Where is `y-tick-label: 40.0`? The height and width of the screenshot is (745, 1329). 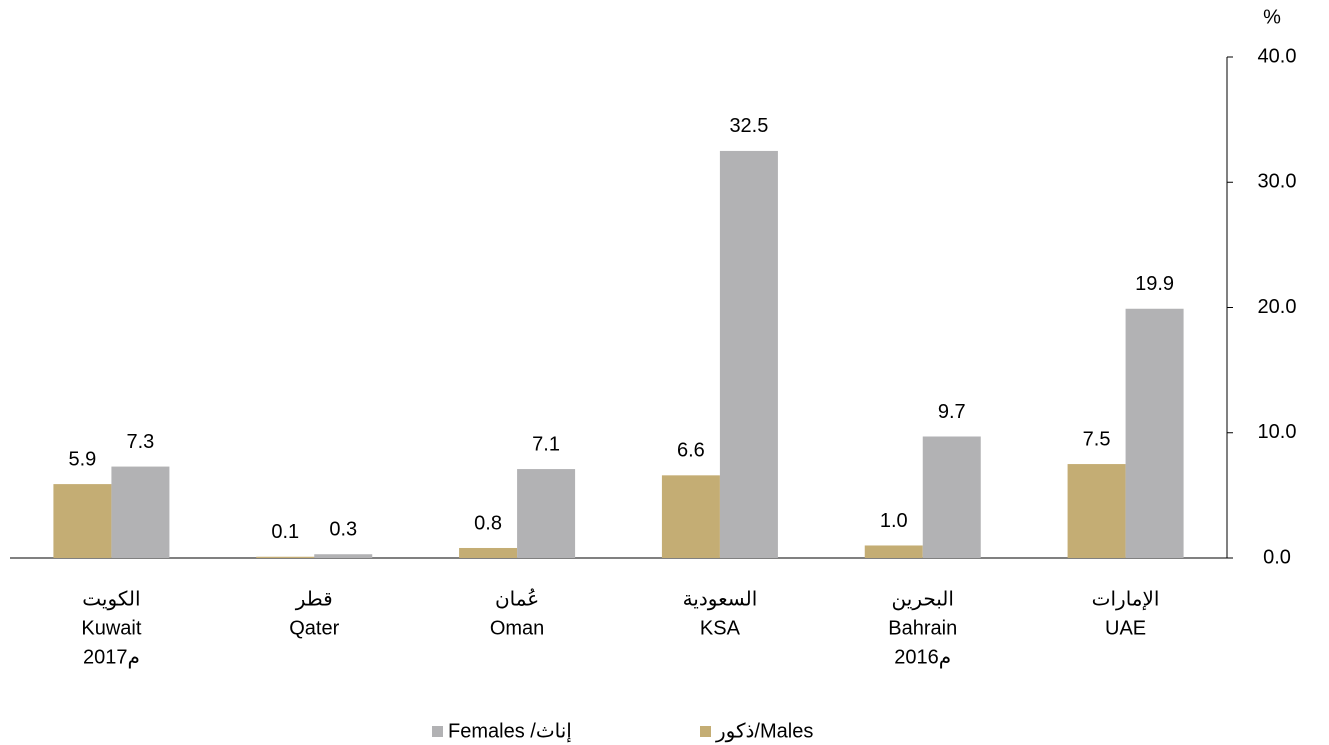
y-tick-label: 40.0 is located at coordinates (1277, 56).